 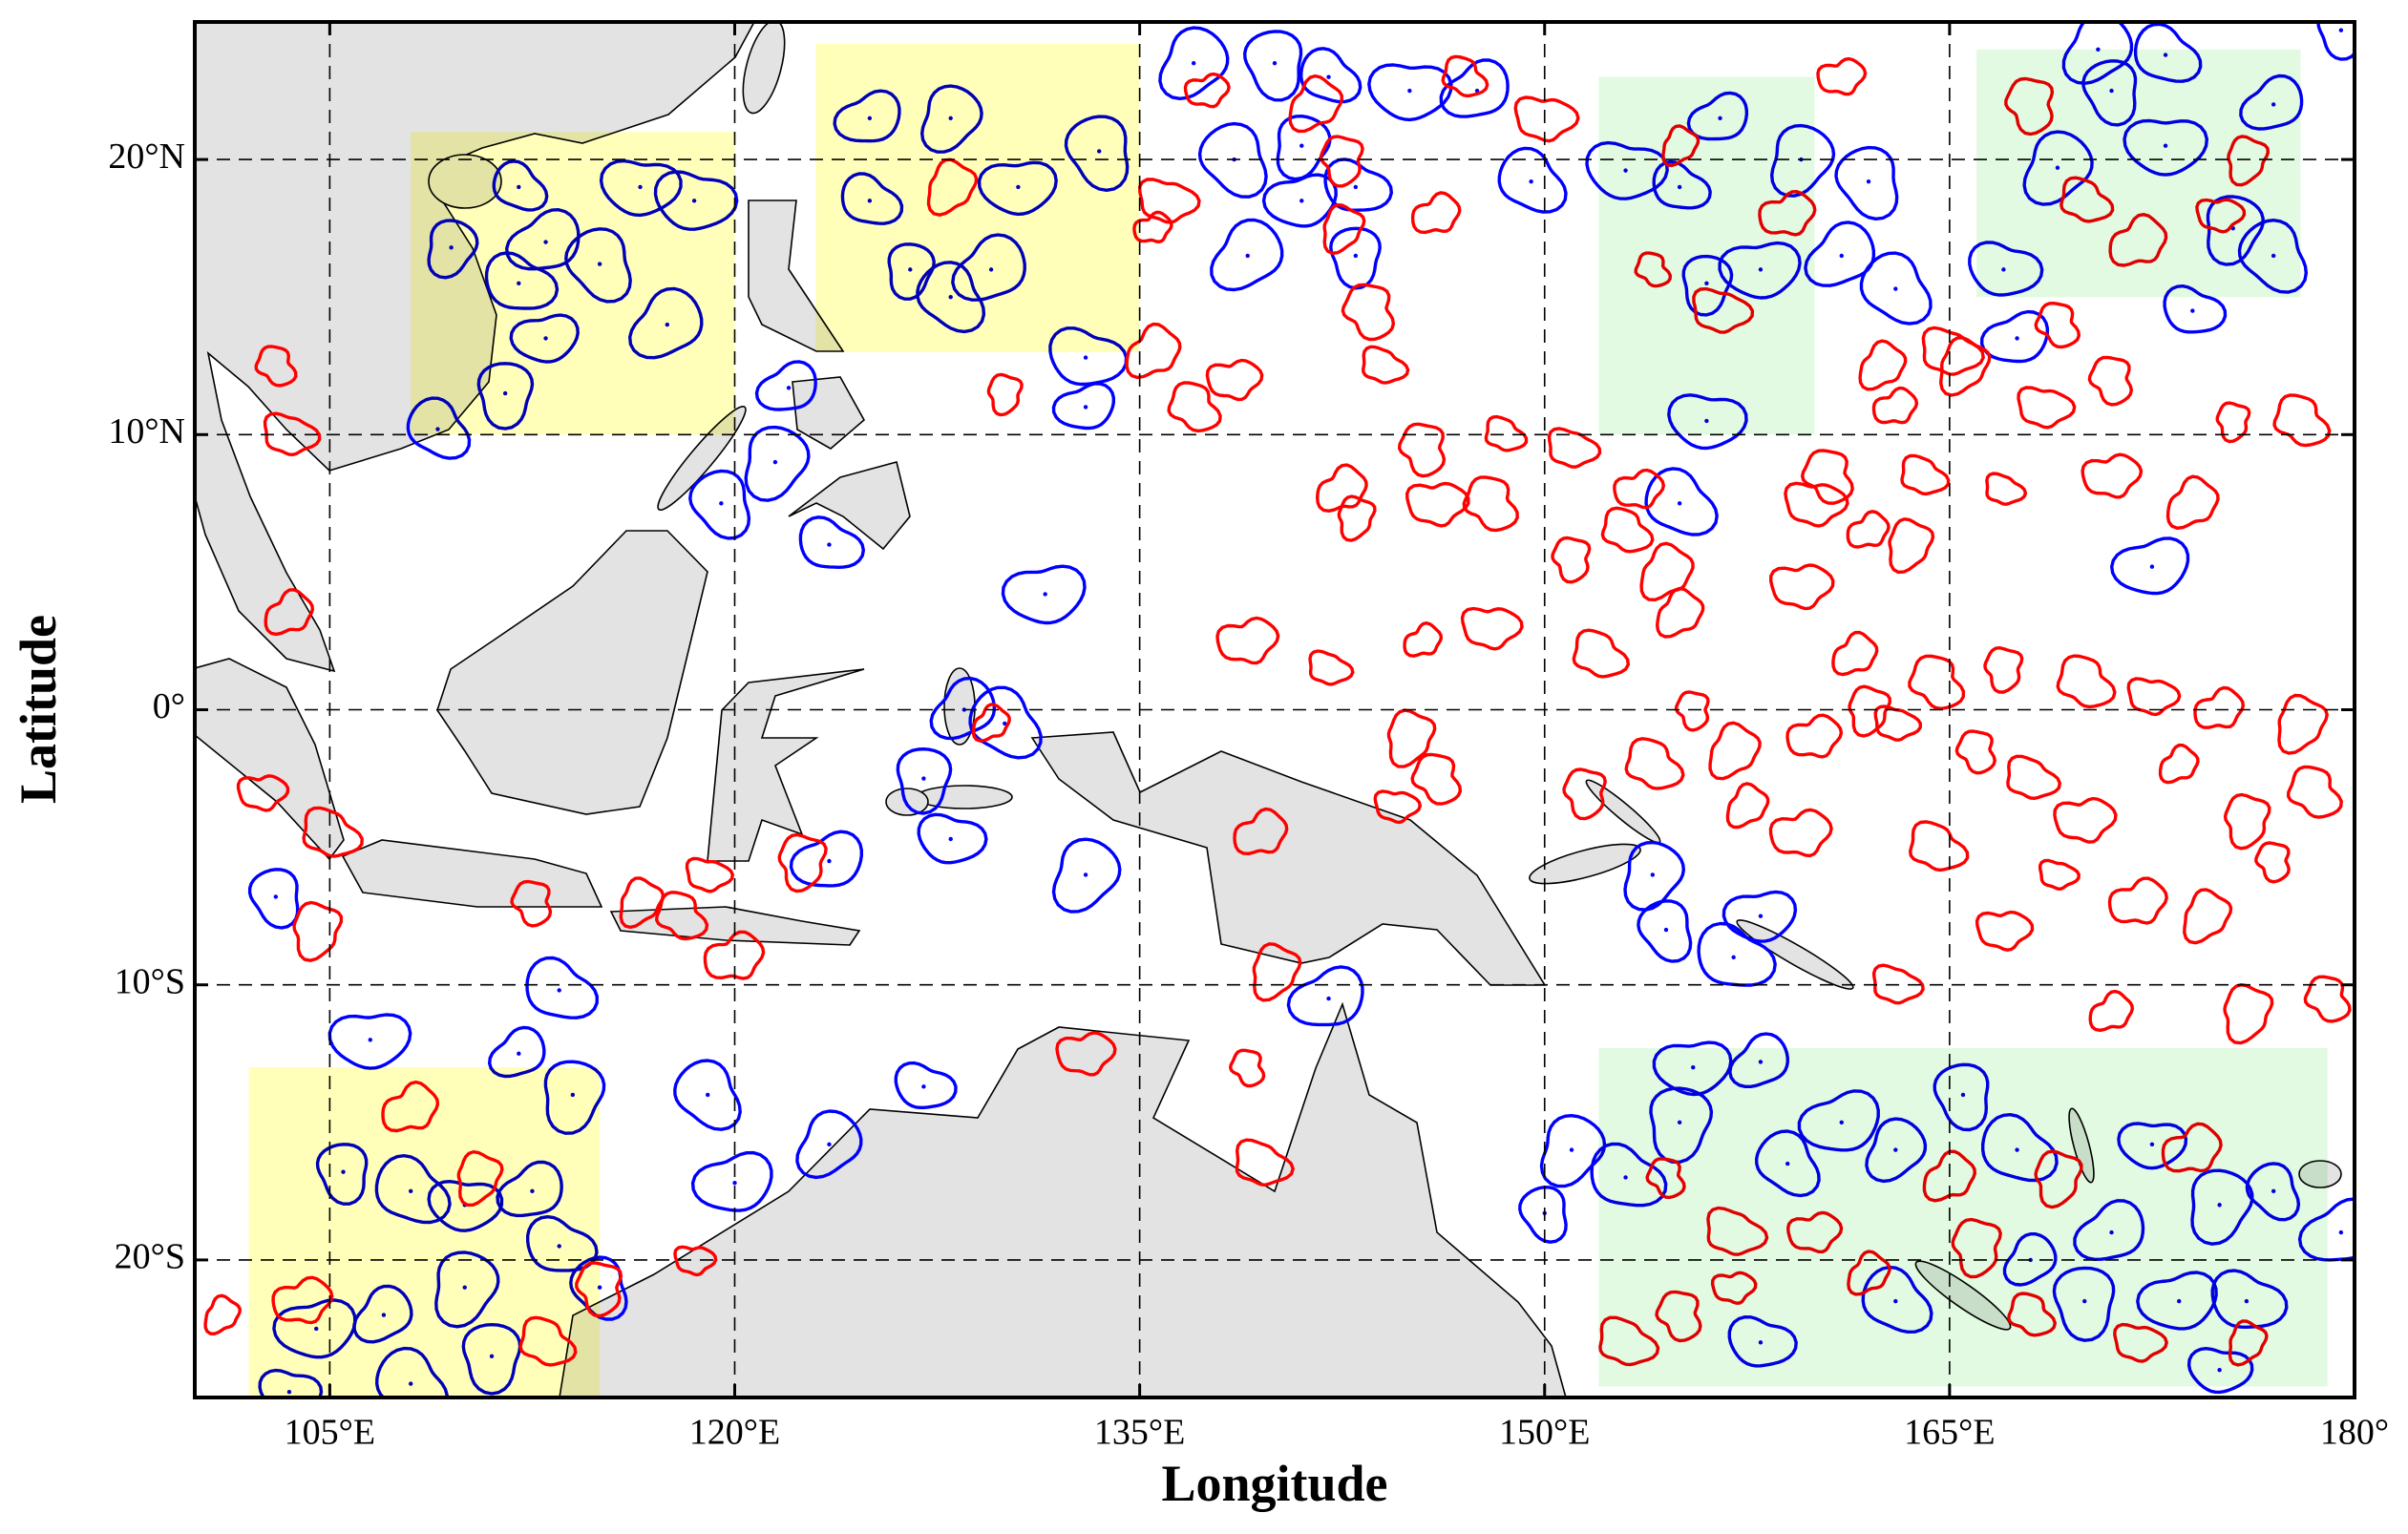 I want to click on borneo, so click(x=572, y=672).